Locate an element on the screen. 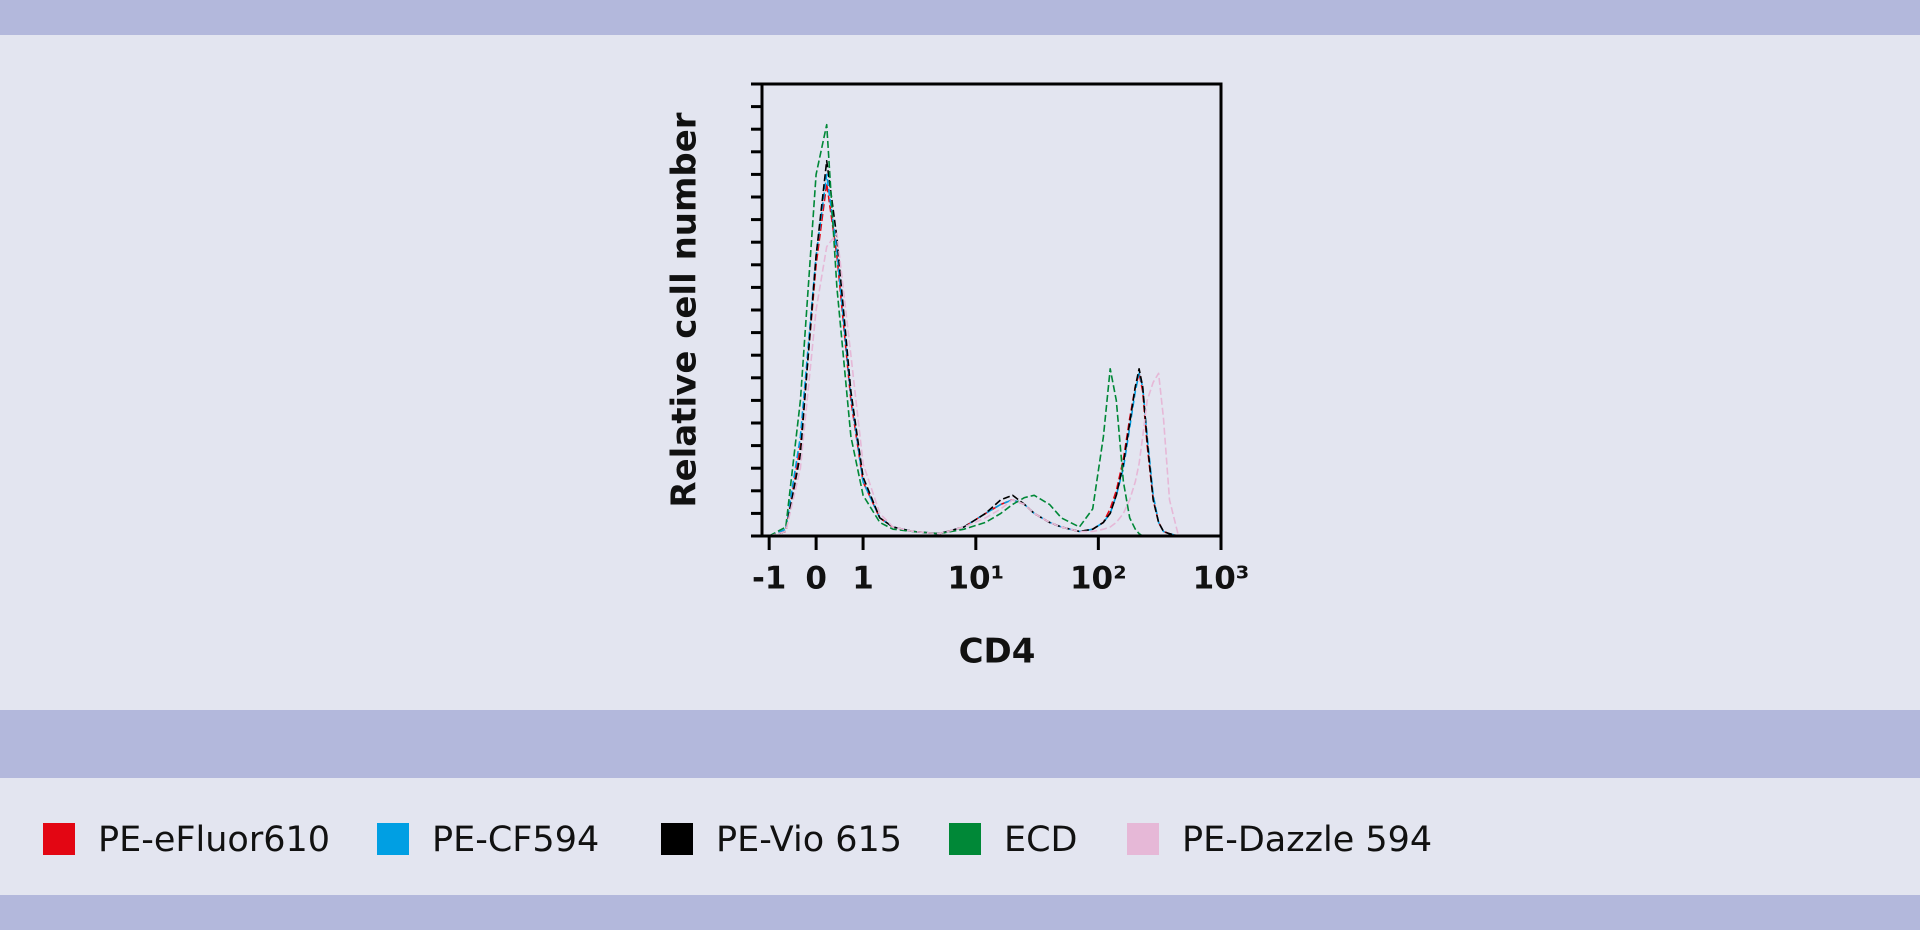  x-tick-label: 10² is located at coordinates (1098, 579).